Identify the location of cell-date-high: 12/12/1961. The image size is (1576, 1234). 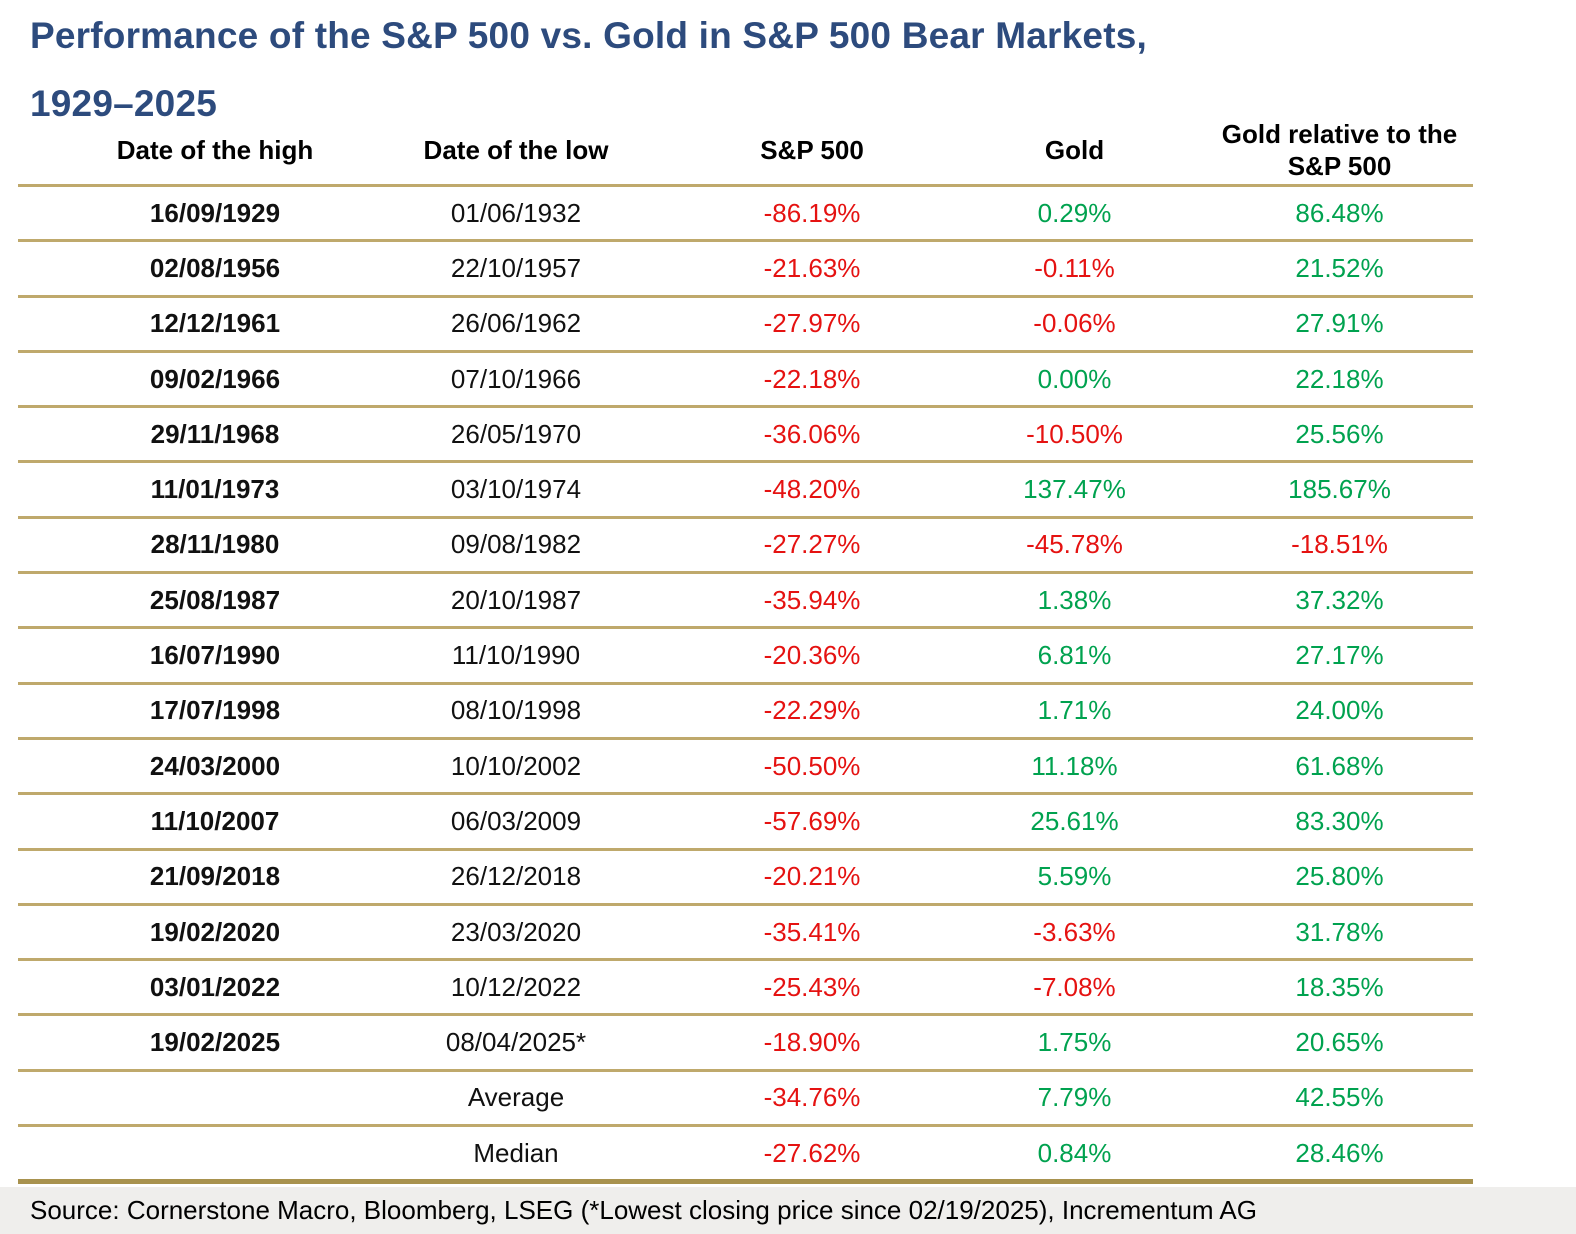
(193, 324).